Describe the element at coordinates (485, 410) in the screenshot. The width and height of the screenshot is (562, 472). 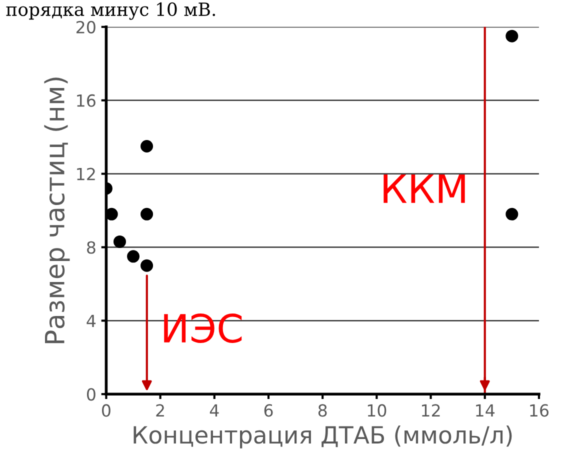
I see `x-tick-label: 14` at that location.